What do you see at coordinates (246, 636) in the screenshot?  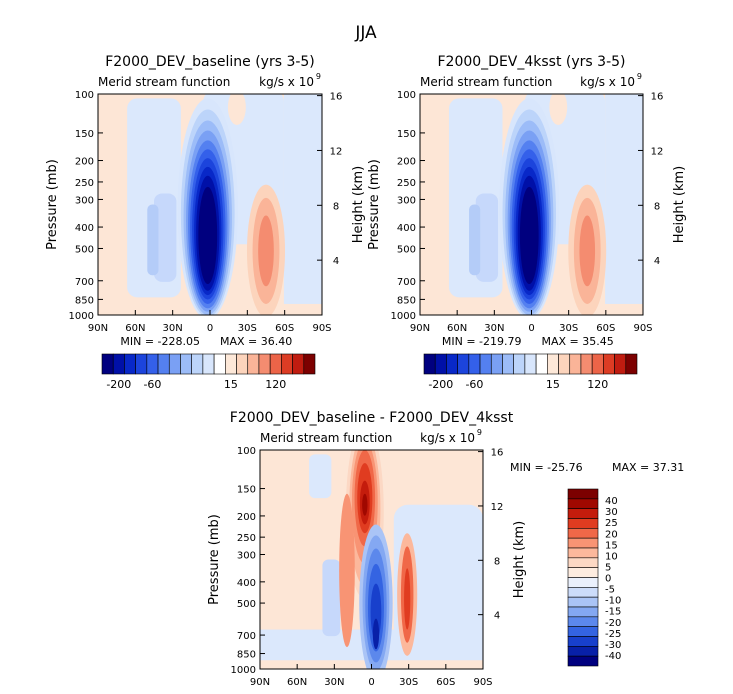 I see `y-tick-label: 700` at bounding box center [246, 636].